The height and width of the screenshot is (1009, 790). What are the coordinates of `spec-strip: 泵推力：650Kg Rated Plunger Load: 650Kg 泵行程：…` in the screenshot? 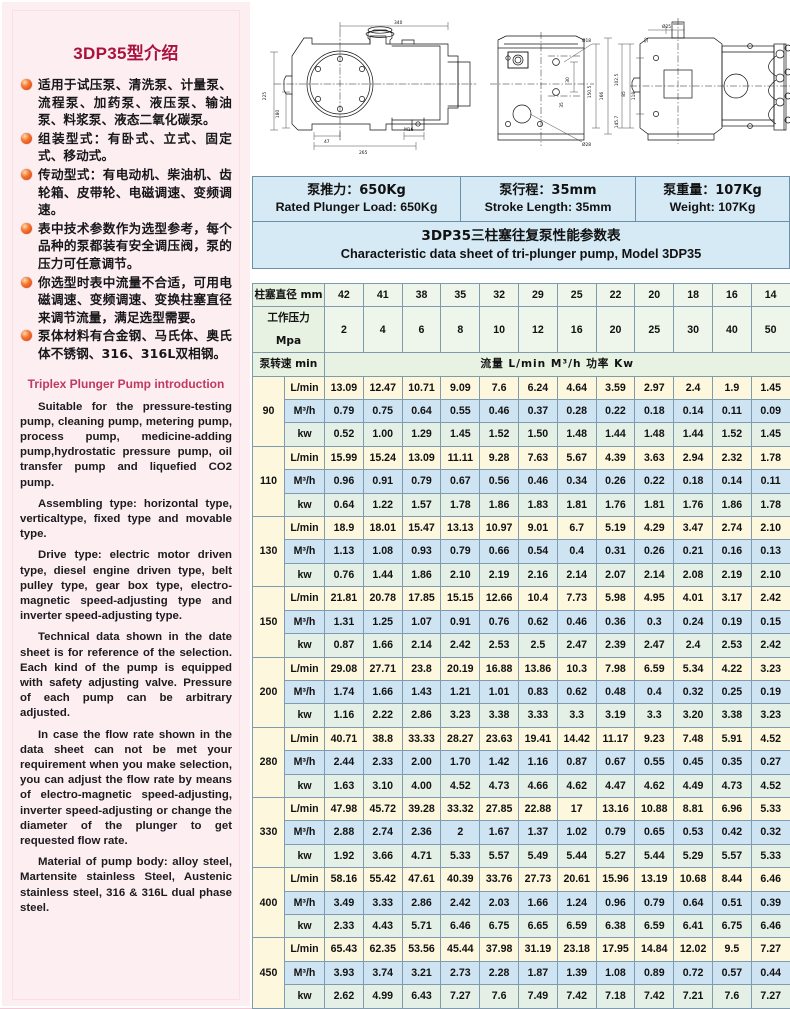 It's located at (521, 222).